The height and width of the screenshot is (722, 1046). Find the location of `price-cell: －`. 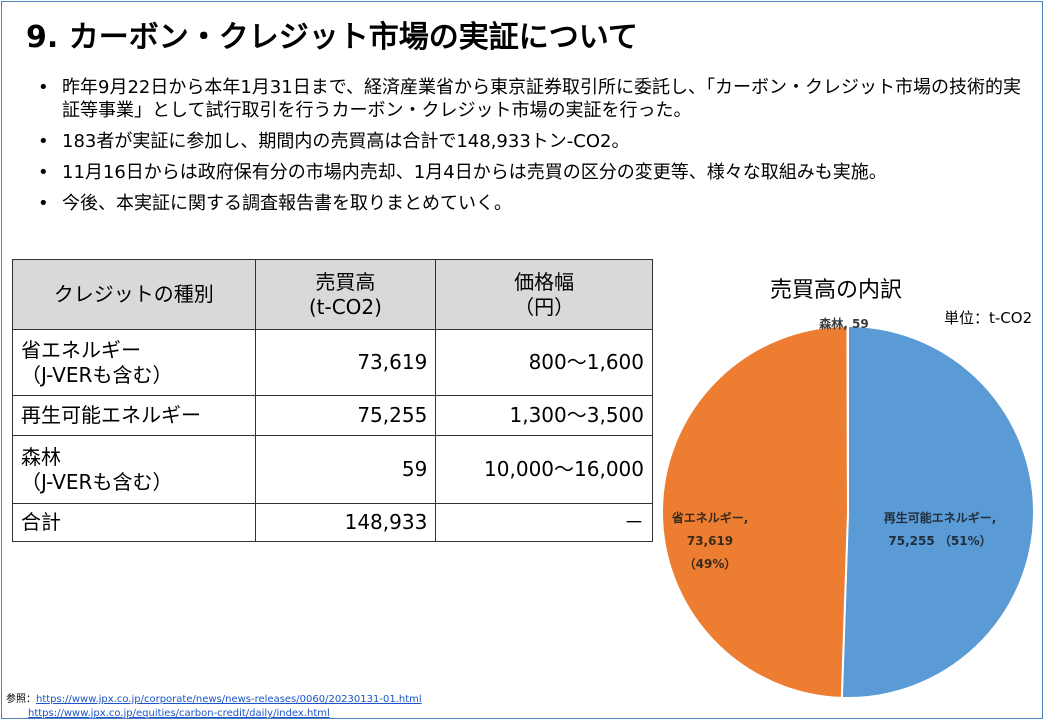

price-cell: － is located at coordinates (544, 522).